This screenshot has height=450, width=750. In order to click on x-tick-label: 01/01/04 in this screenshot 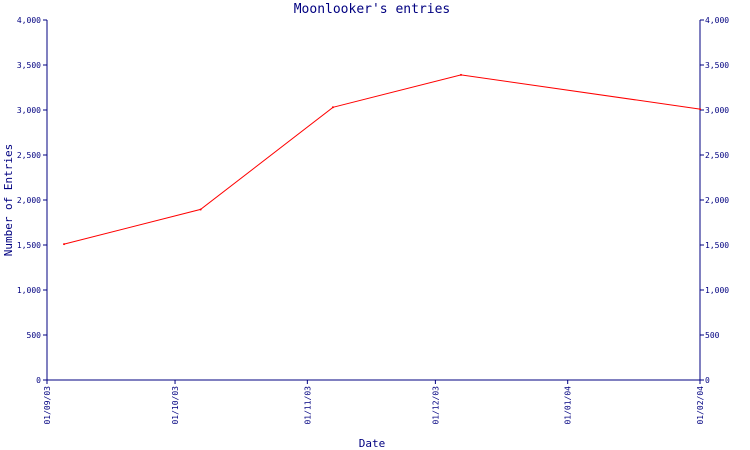, I will do `click(568, 405)`.